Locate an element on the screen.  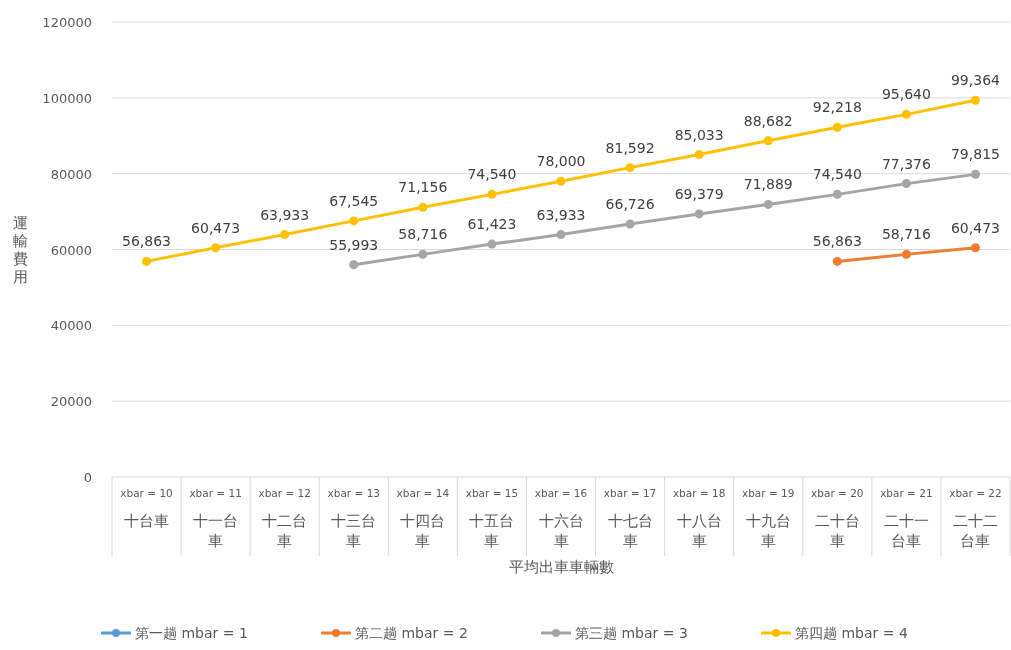
data-label: 85,033 is located at coordinates (699, 134).